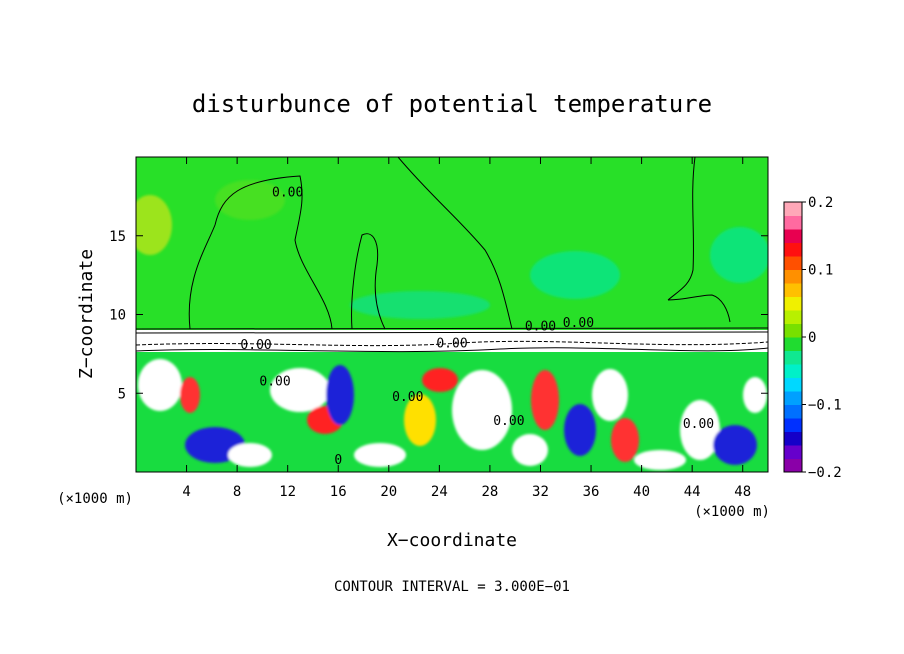 Image resolution: width=904 pixels, height=654 pixels. Describe the element at coordinates (820, 271) in the screenshot. I see `colorbar-tick-label: 0.1` at that location.